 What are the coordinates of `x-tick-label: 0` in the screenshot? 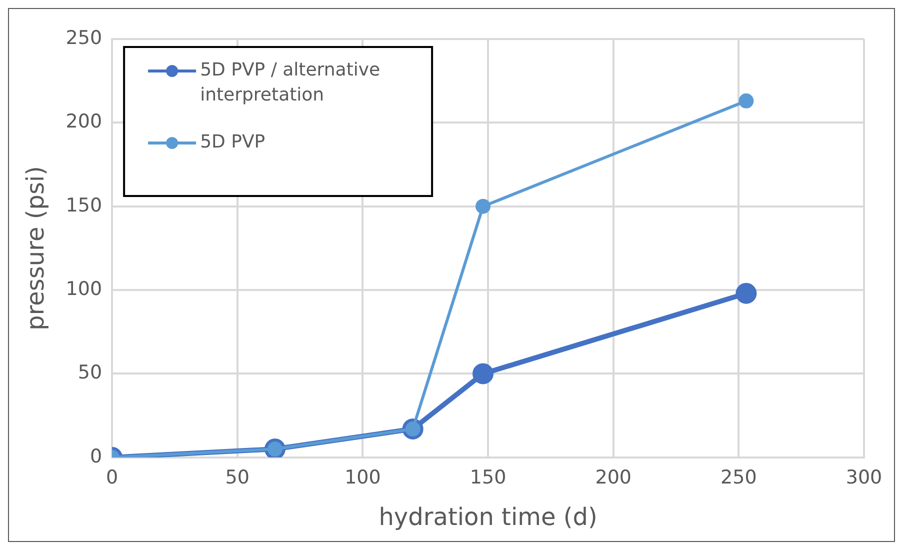 It's located at (112, 477).